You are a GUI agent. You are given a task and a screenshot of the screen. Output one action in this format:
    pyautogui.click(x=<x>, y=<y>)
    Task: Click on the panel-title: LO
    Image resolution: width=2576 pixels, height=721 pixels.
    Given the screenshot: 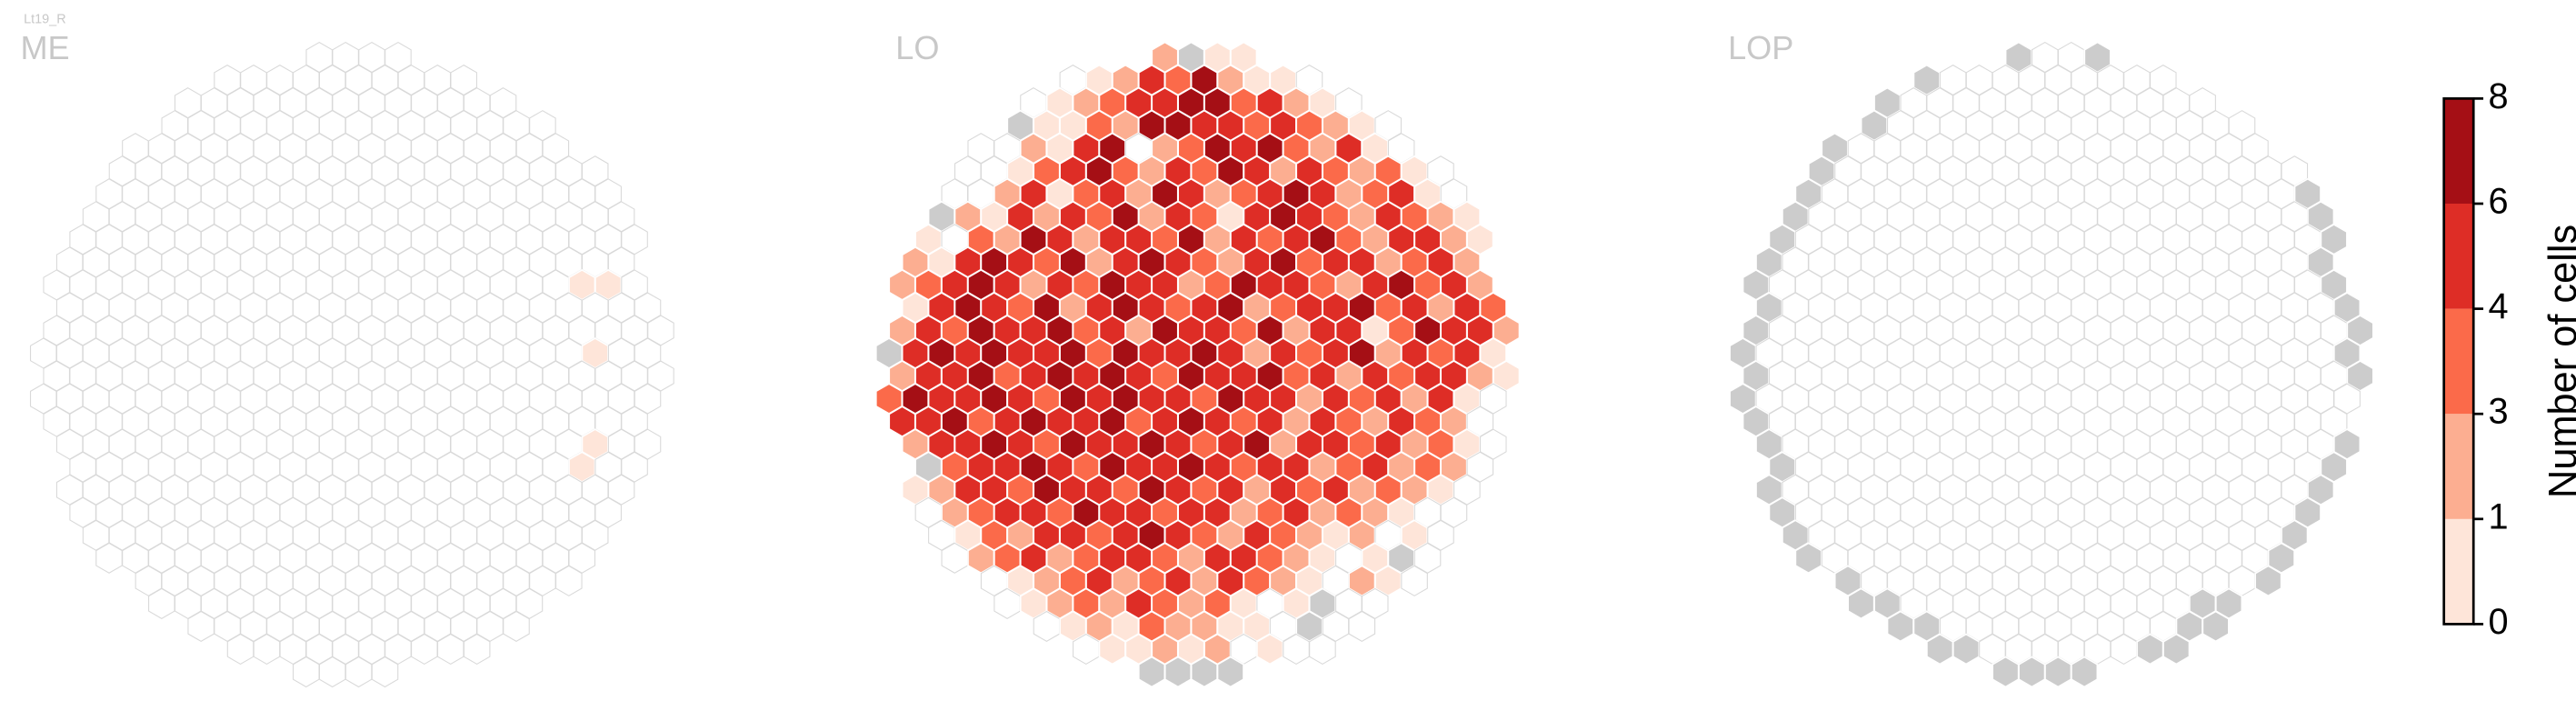 What is the action you would take?
    pyautogui.click(x=917, y=47)
    